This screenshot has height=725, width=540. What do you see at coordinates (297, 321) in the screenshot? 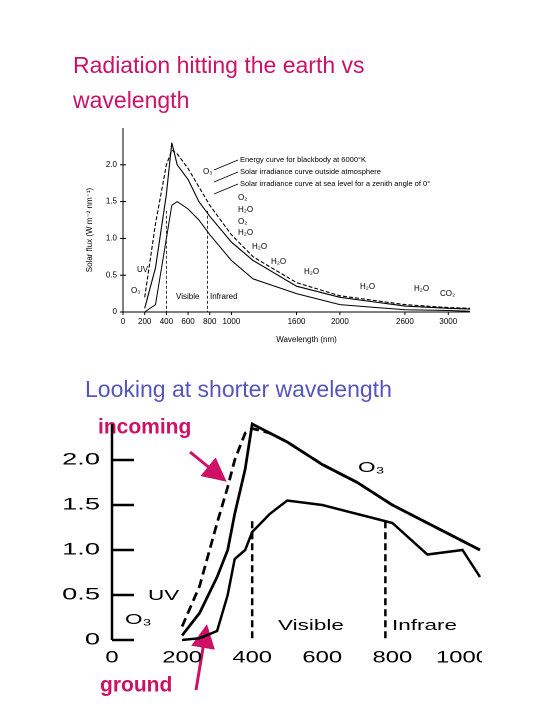
I see `x-tick-label: 1600` at bounding box center [297, 321].